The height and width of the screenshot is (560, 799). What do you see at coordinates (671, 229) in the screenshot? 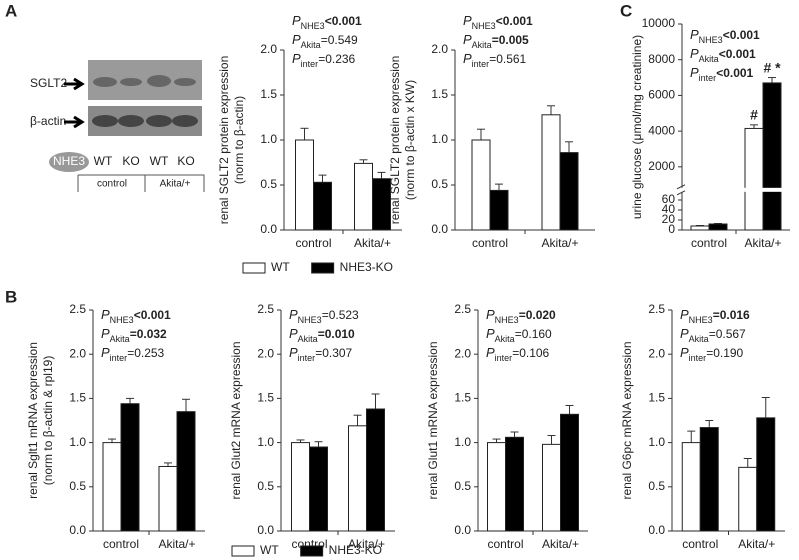
I see `y-tick-label: 0` at bounding box center [671, 229].